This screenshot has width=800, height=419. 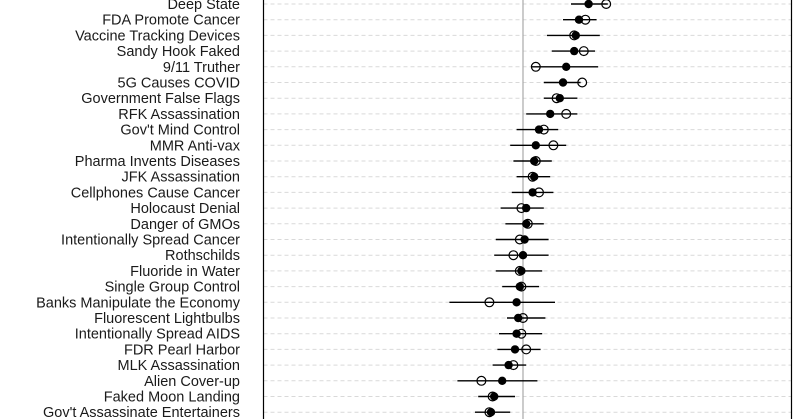 What do you see at coordinates (157, 335) in the screenshot?
I see `category-label: Intentionally Spread AIDS` at bounding box center [157, 335].